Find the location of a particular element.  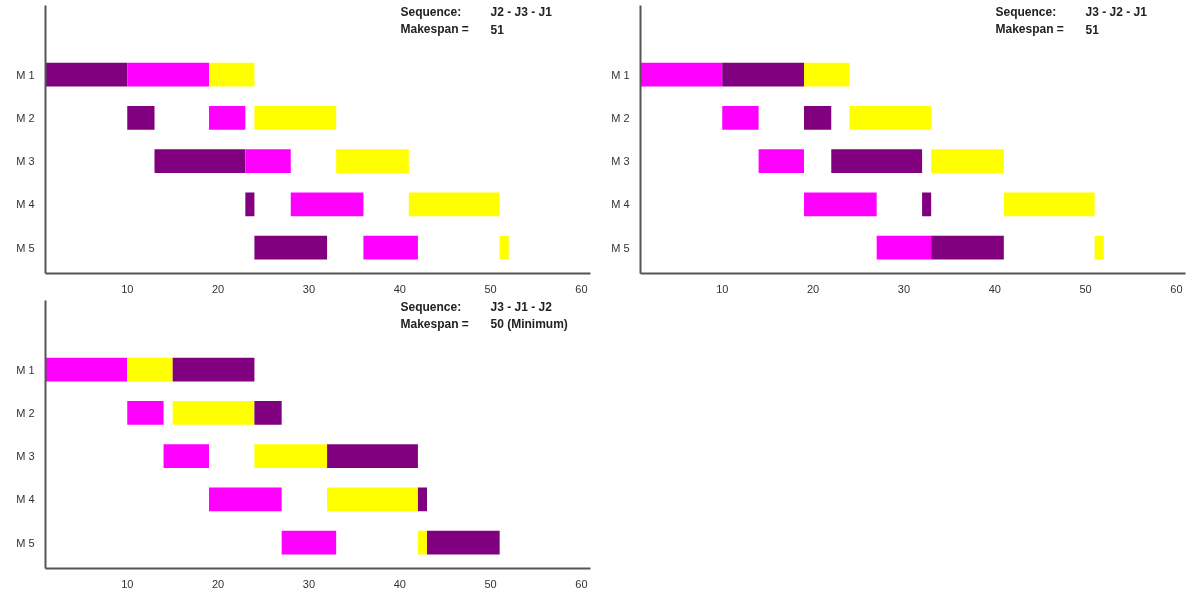

text: 50 (Minimum) is located at coordinates (529, 324).